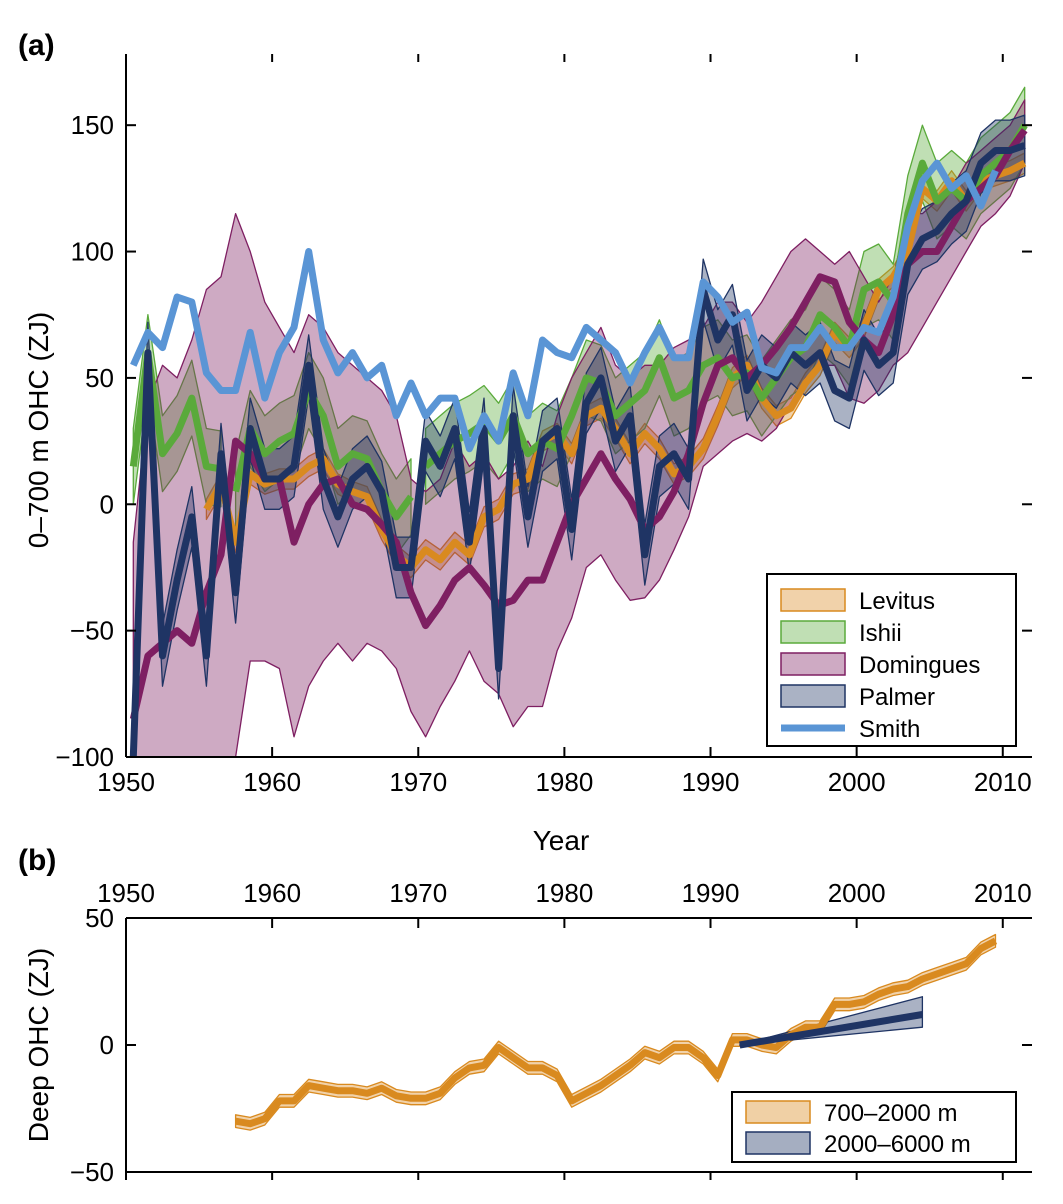 The image size is (1063, 1204). What do you see at coordinates (99, 378) in the screenshot?
I see `panel-a-y-tick-label: 50` at bounding box center [99, 378].